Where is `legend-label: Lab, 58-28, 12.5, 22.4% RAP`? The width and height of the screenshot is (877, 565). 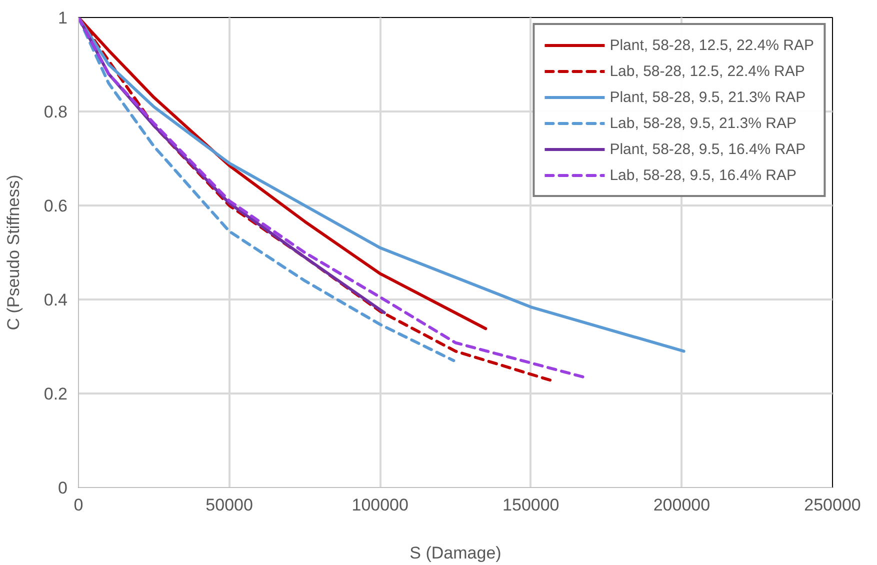 legend-label: Lab, 58-28, 12.5, 22.4% RAP is located at coordinates (707, 71).